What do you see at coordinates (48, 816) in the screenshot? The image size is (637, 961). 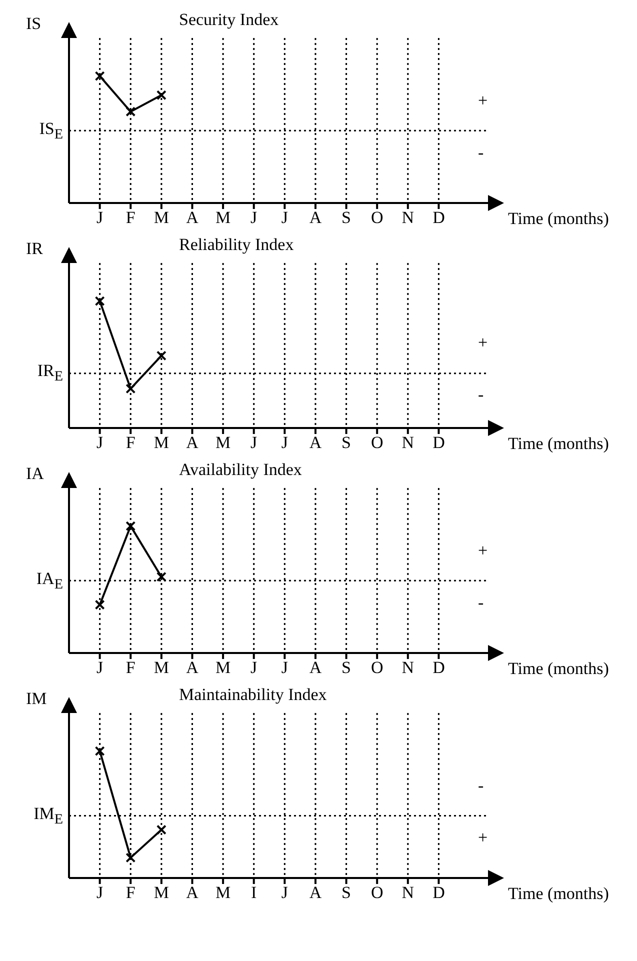 I see `ref-line-label: IM$_{E}$` at bounding box center [48, 816].